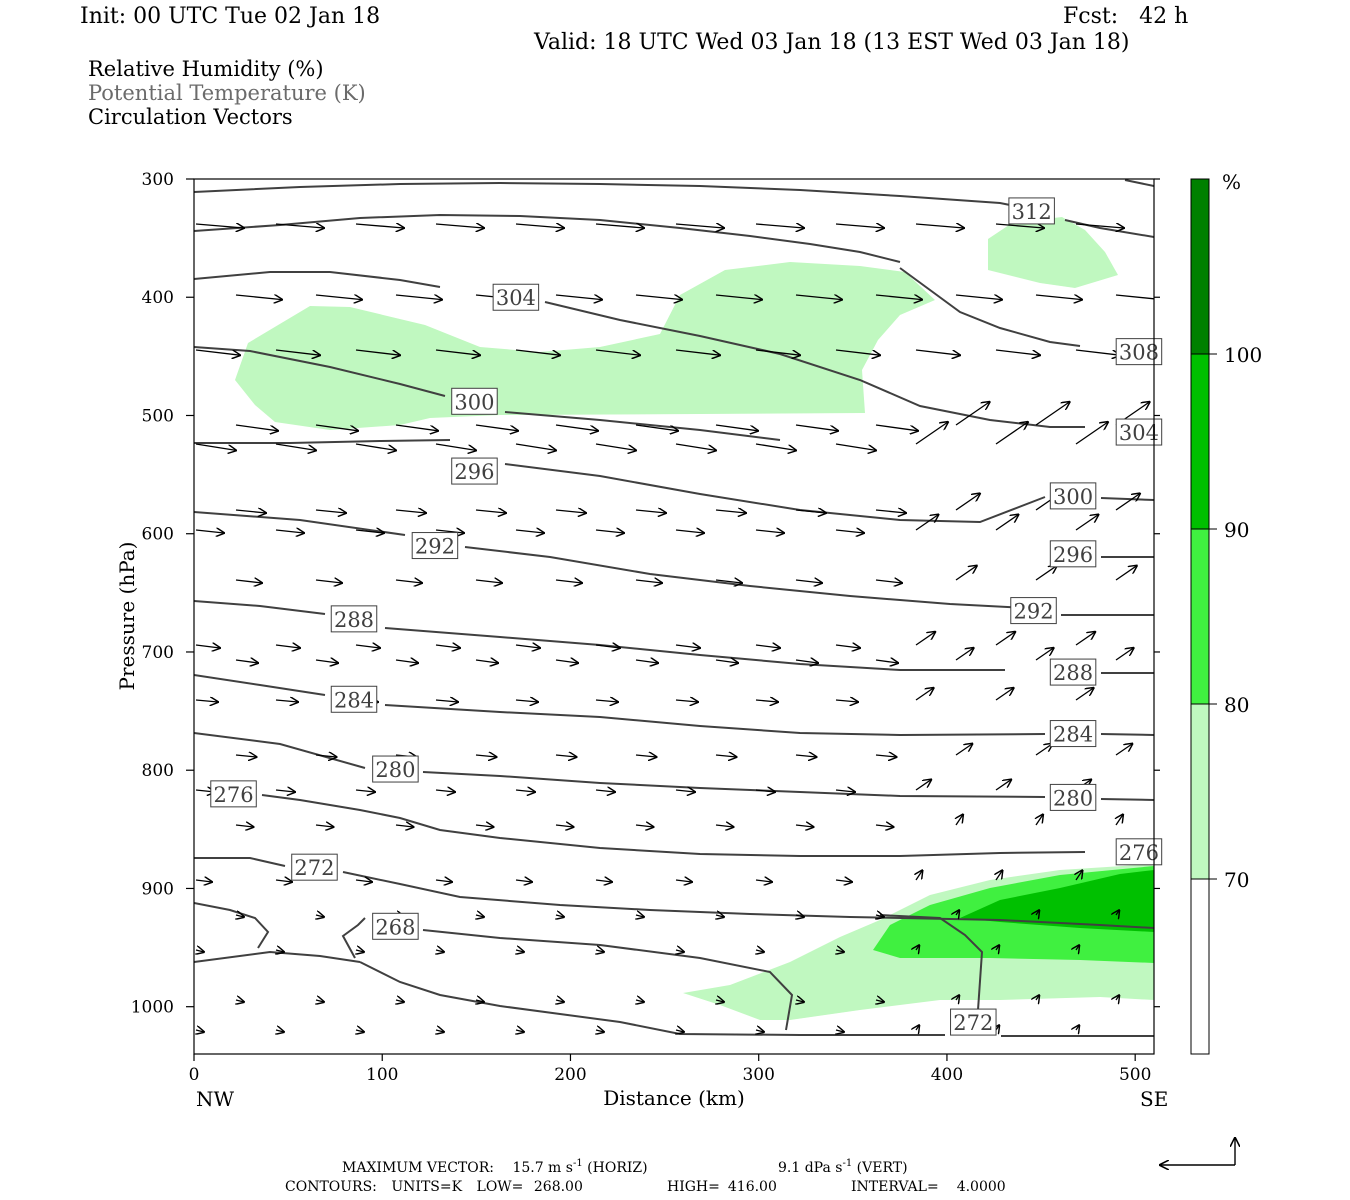 This screenshot has height=1200, width=1350. What do you see at coordinates (585, 346) in the screenshot?
I see `rh-70-80-region` at bounding box center [585, 346].